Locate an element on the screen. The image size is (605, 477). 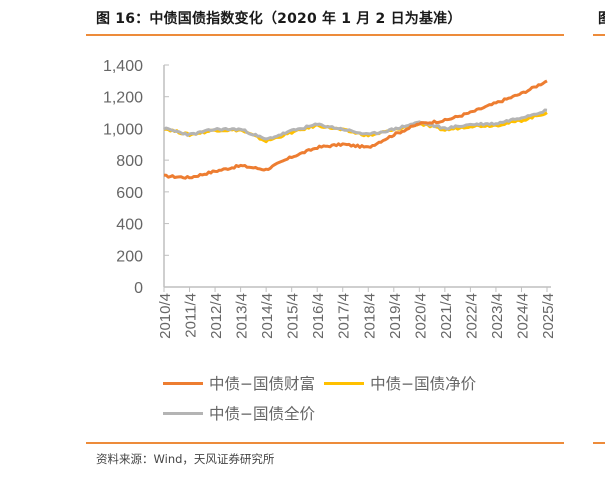
x-tick-label: 2022/4 is located at coordinates (471, 316).